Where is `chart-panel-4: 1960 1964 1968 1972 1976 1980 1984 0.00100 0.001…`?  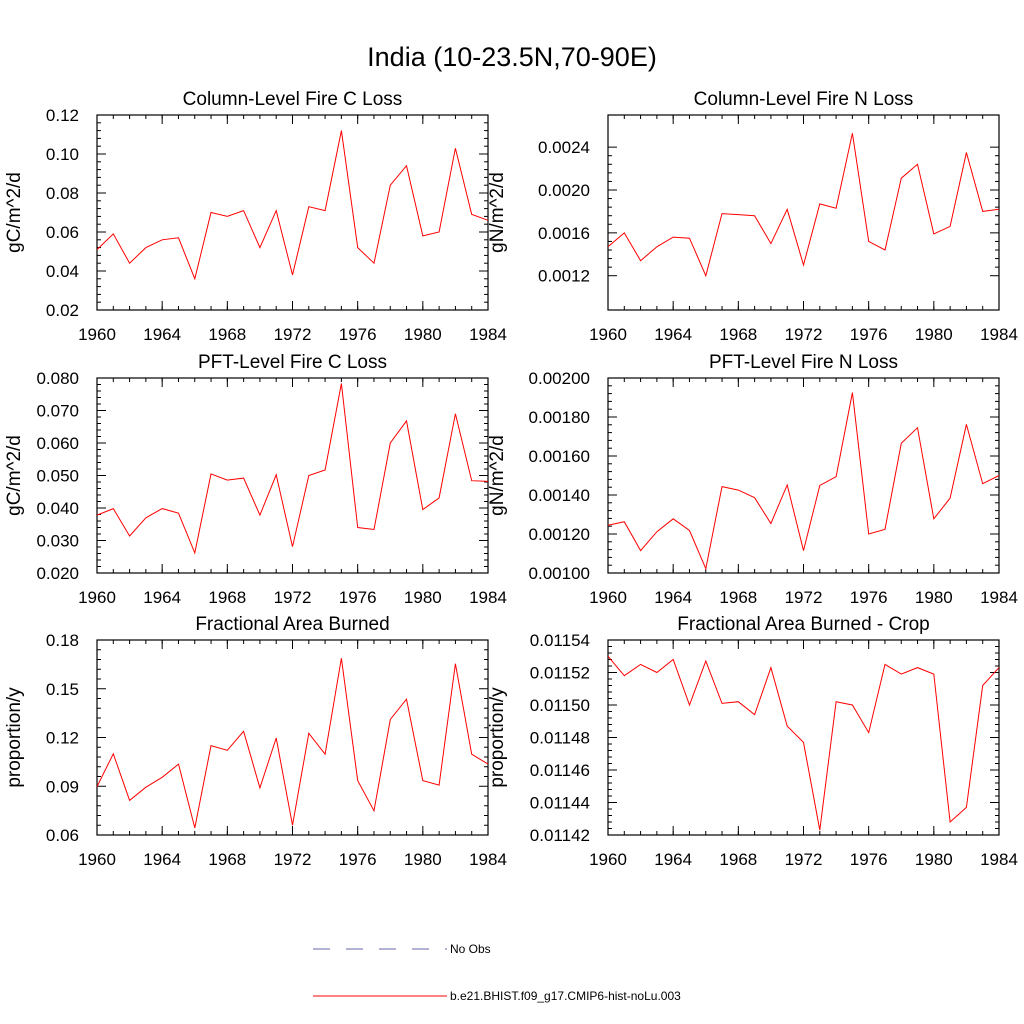
chart-panel-4: 1960 1964 1968 1972 1976 1980 1984 0.00100 0.001… is located at coordinates (752, 479).